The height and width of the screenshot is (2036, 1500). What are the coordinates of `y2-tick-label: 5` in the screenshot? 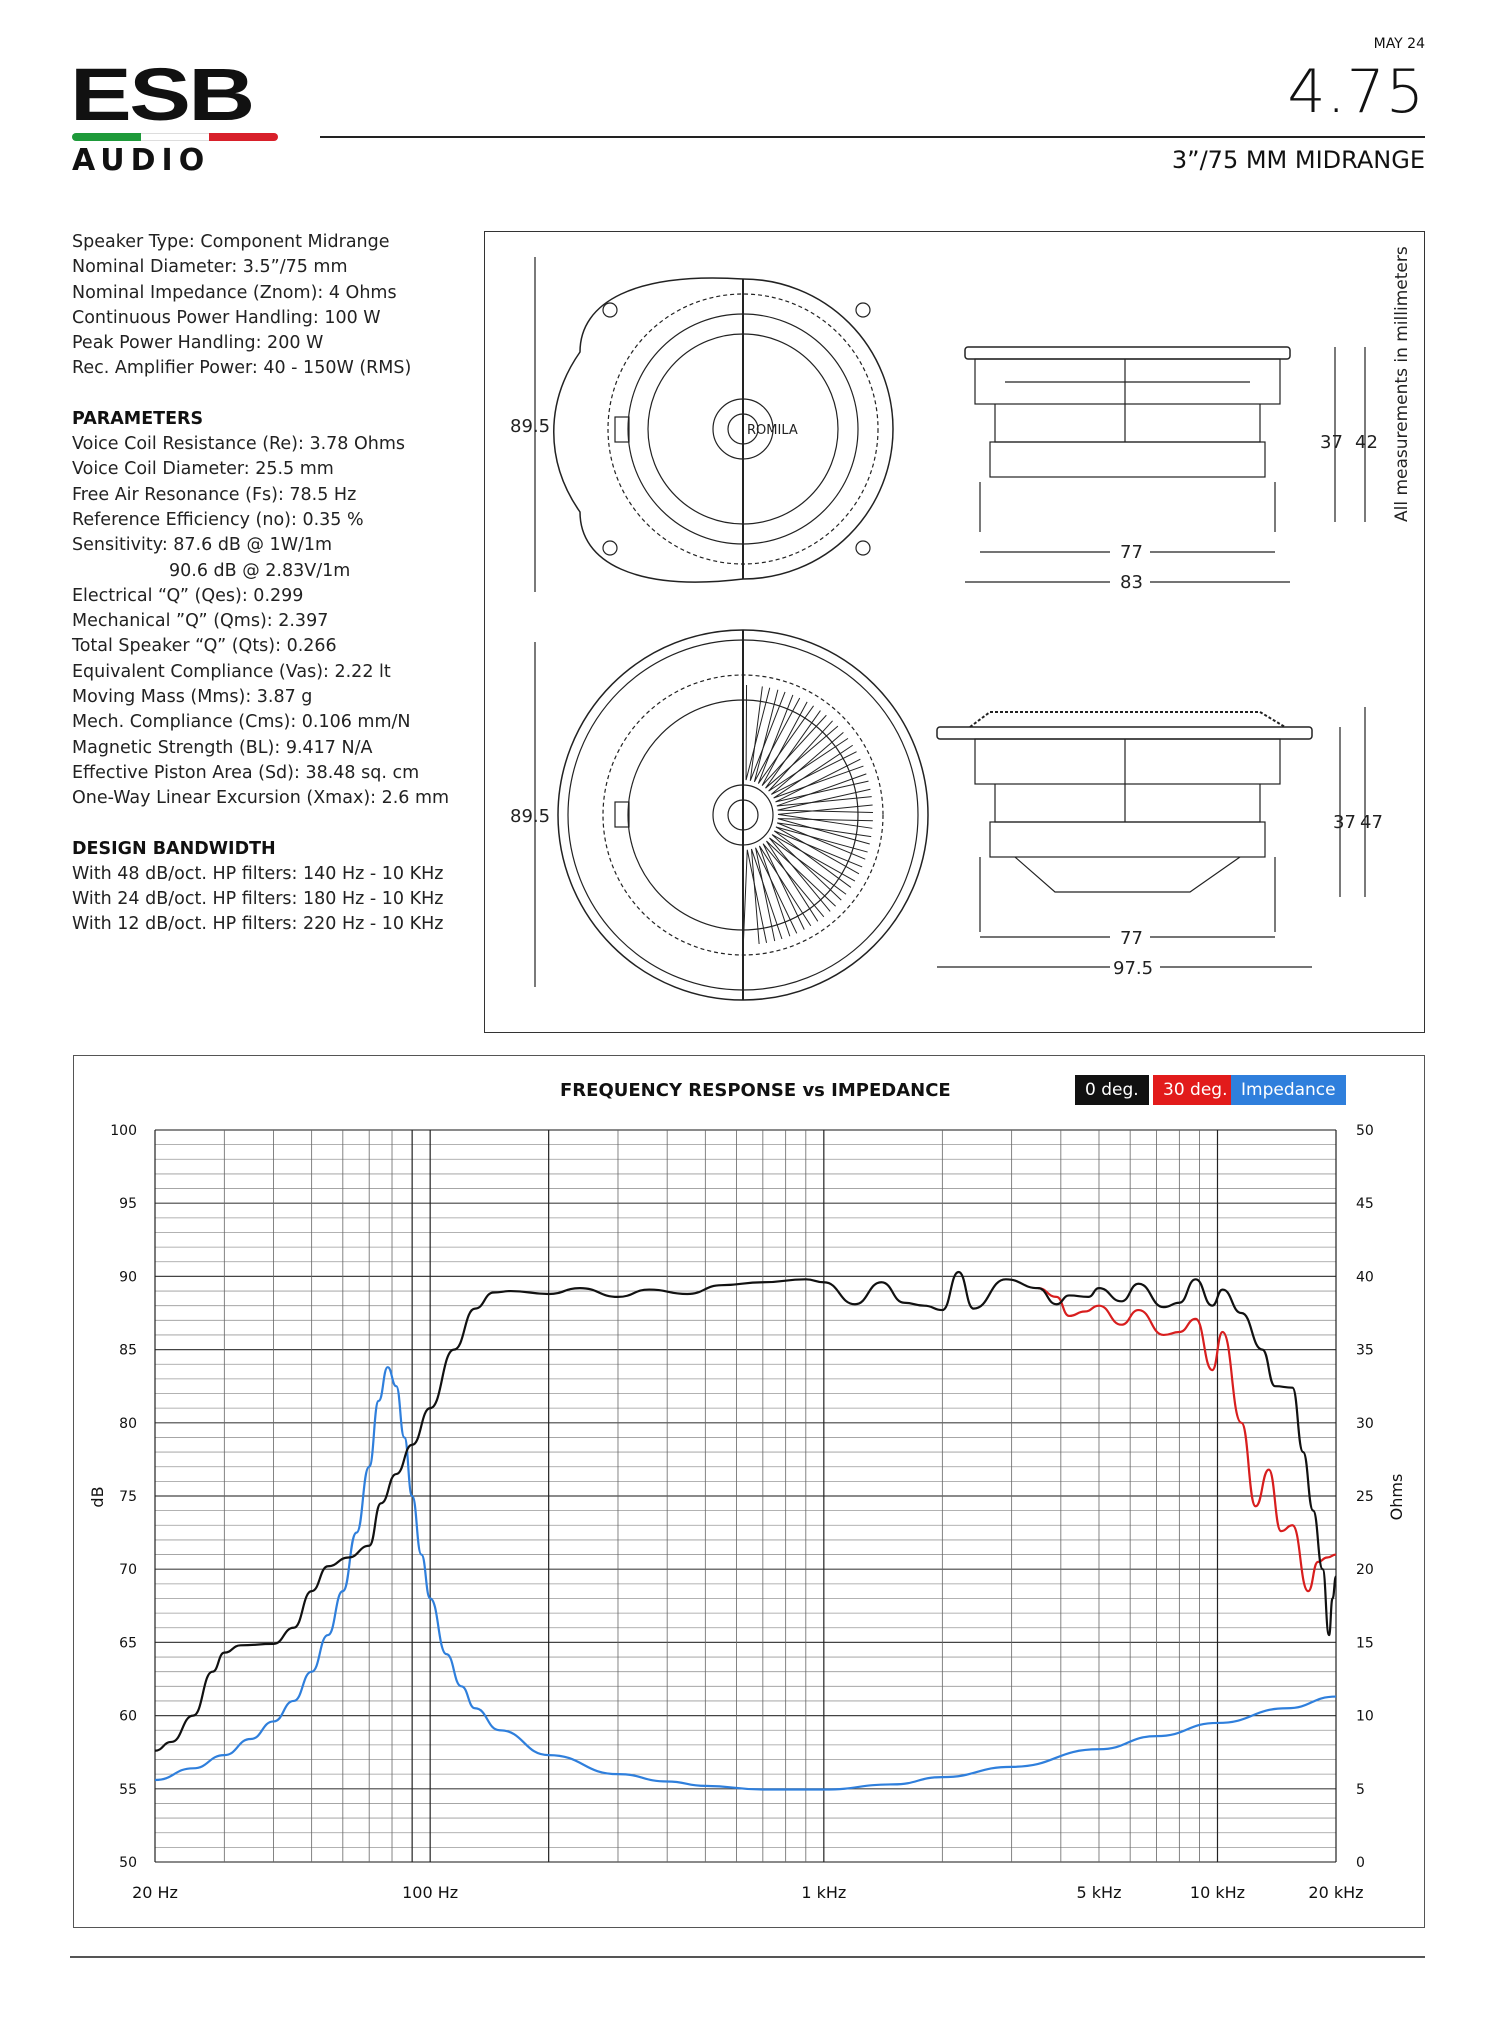 It's located at (1360, 1790).